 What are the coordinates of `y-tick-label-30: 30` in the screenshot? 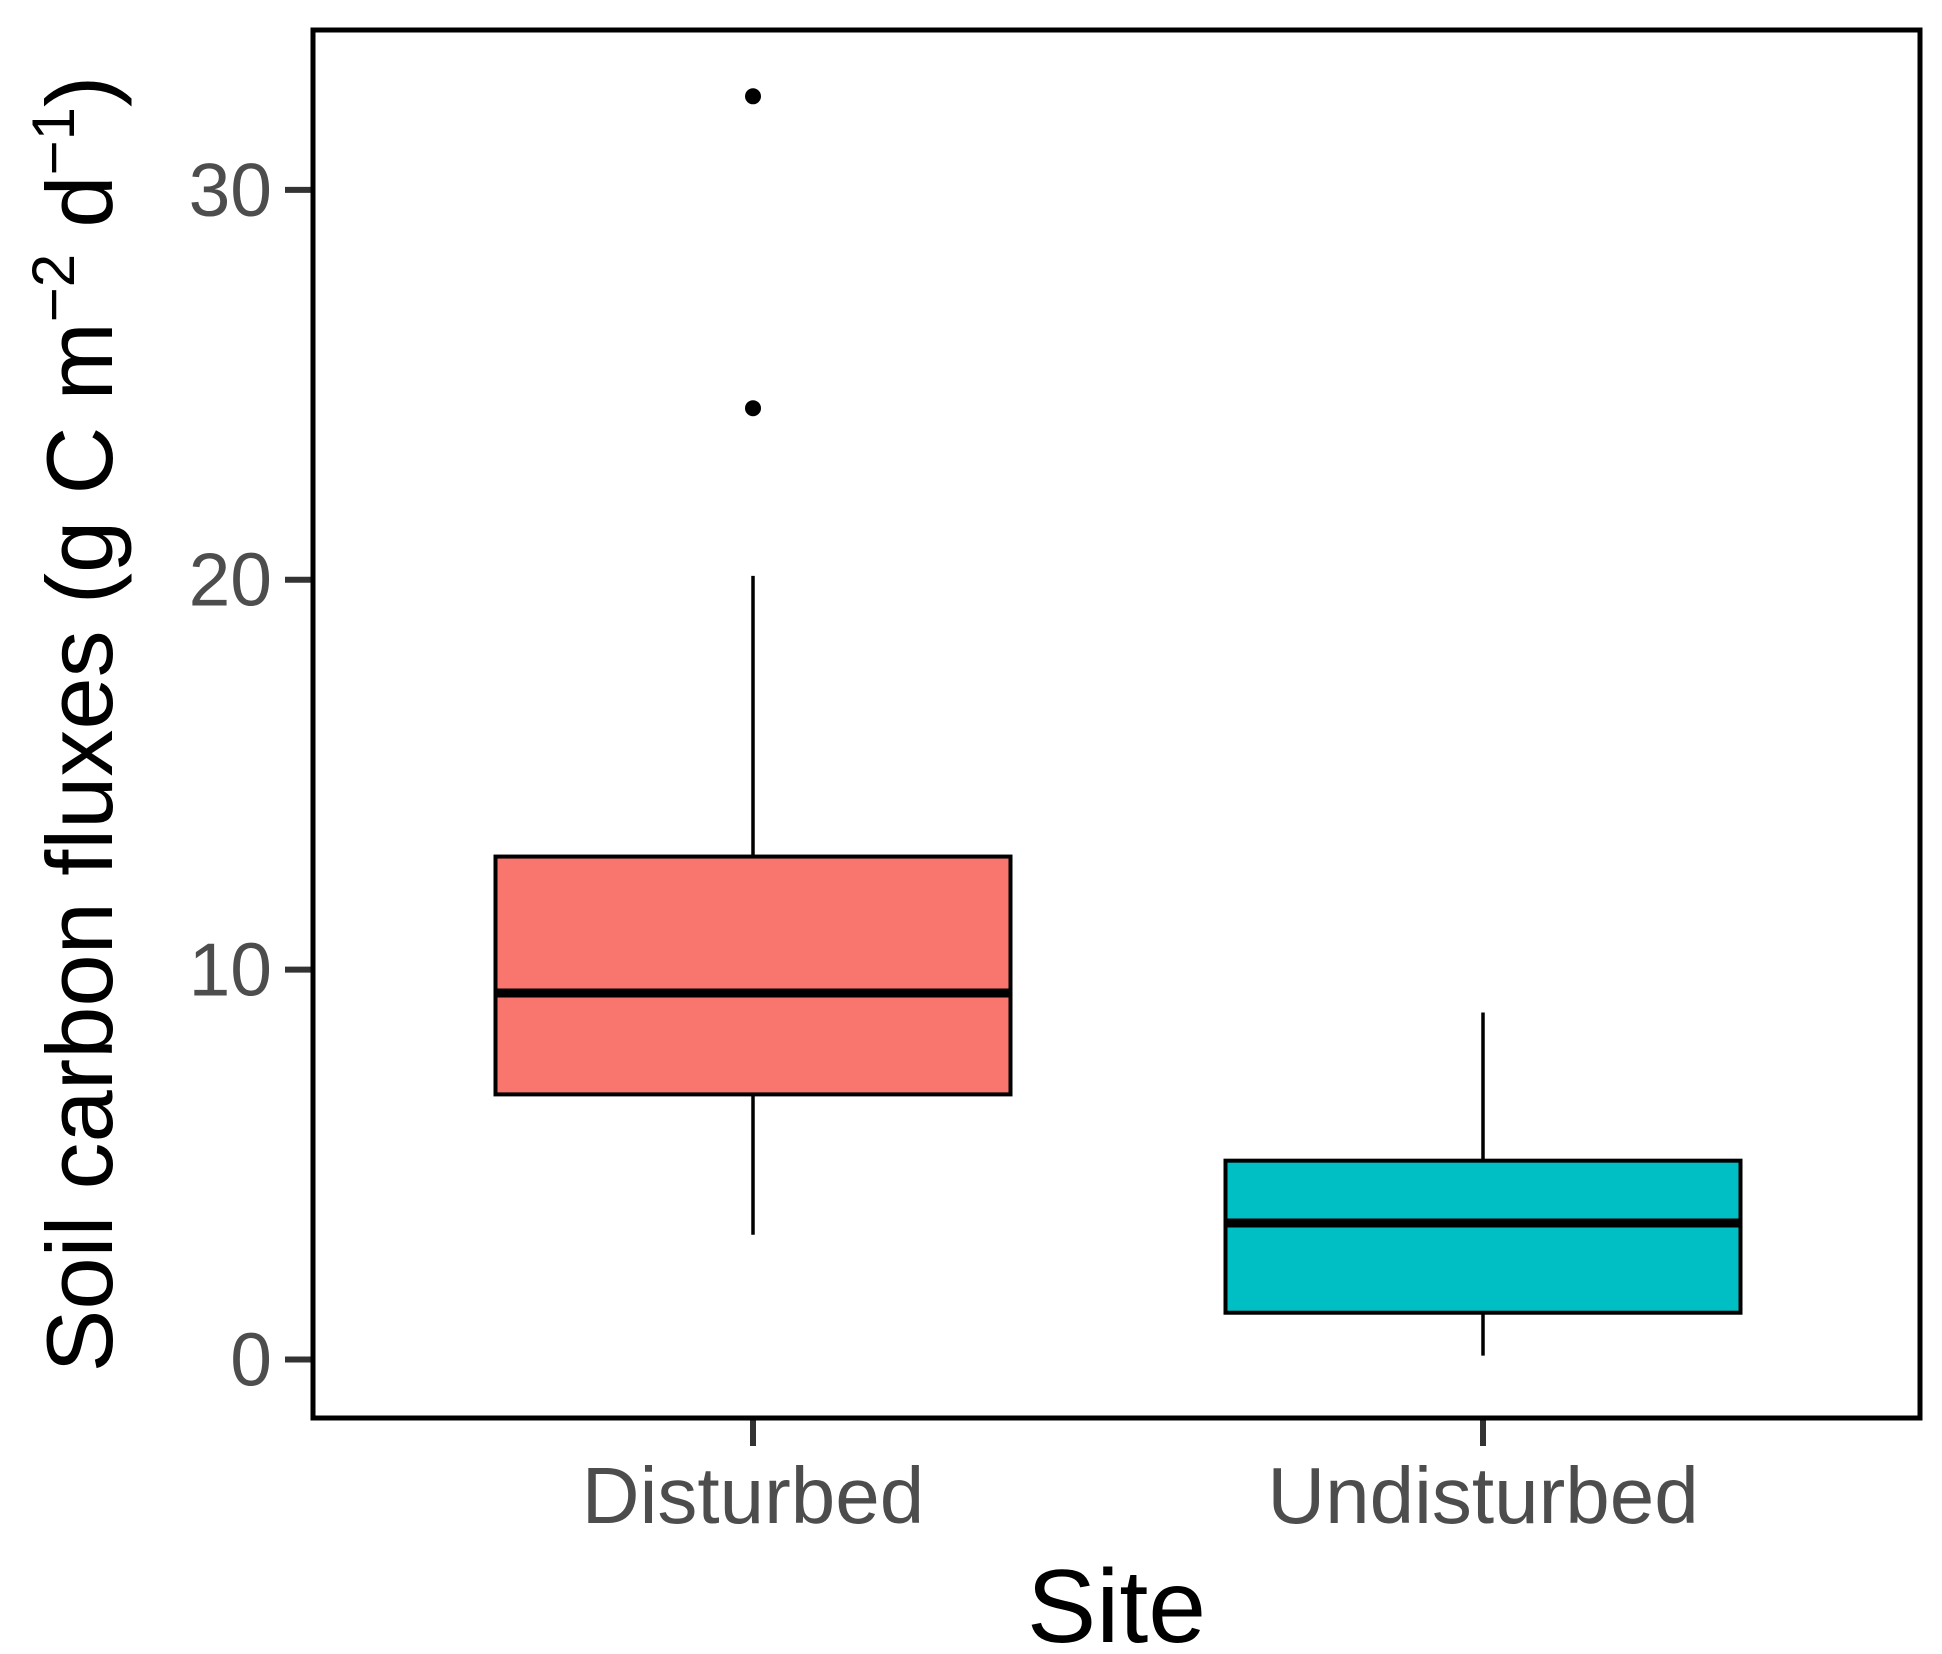 It's located at (230, 190).